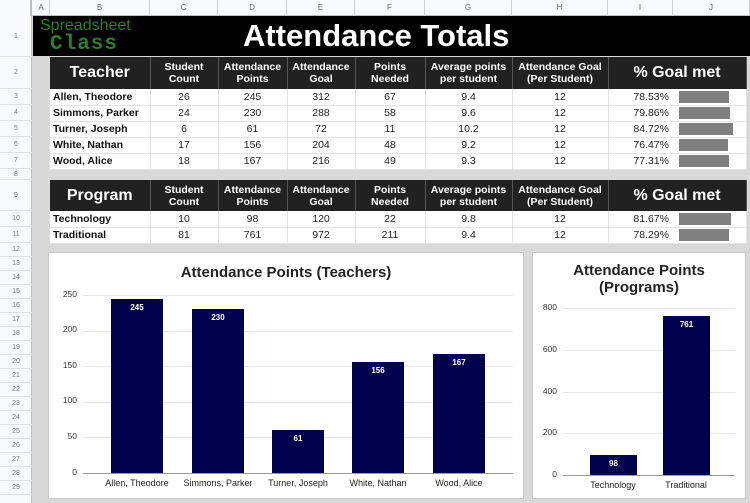  What do you see at coordinates (640, 161) in the screenshot?
I see `cell-goal-met-percent: 77.31%` at bounding box center [640, 161].